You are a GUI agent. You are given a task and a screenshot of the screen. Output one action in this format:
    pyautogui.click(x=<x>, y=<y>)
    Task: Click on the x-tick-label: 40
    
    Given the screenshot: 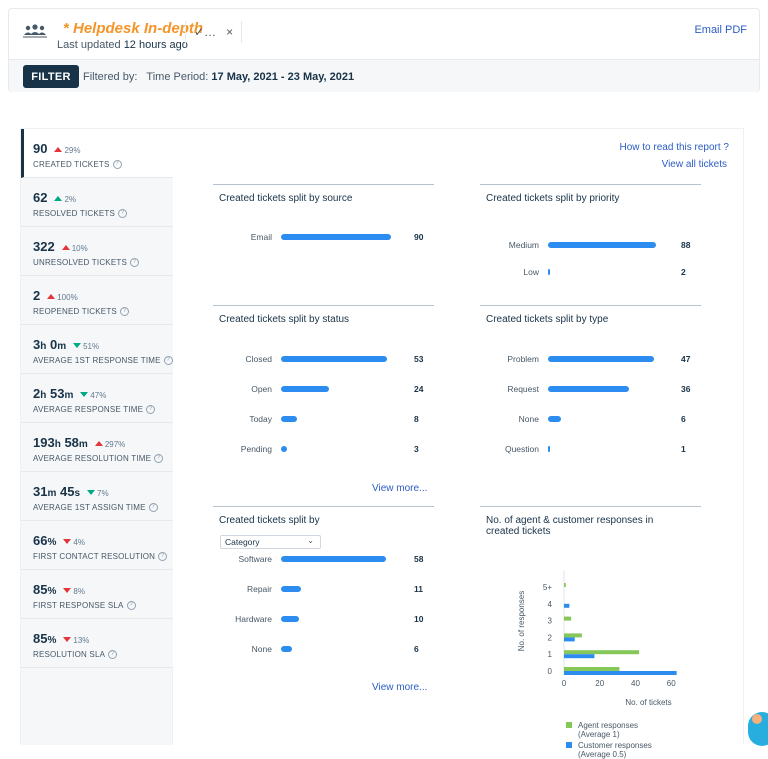 What is the action you would take?
    pyautogui.click(x=635, y=683)
    